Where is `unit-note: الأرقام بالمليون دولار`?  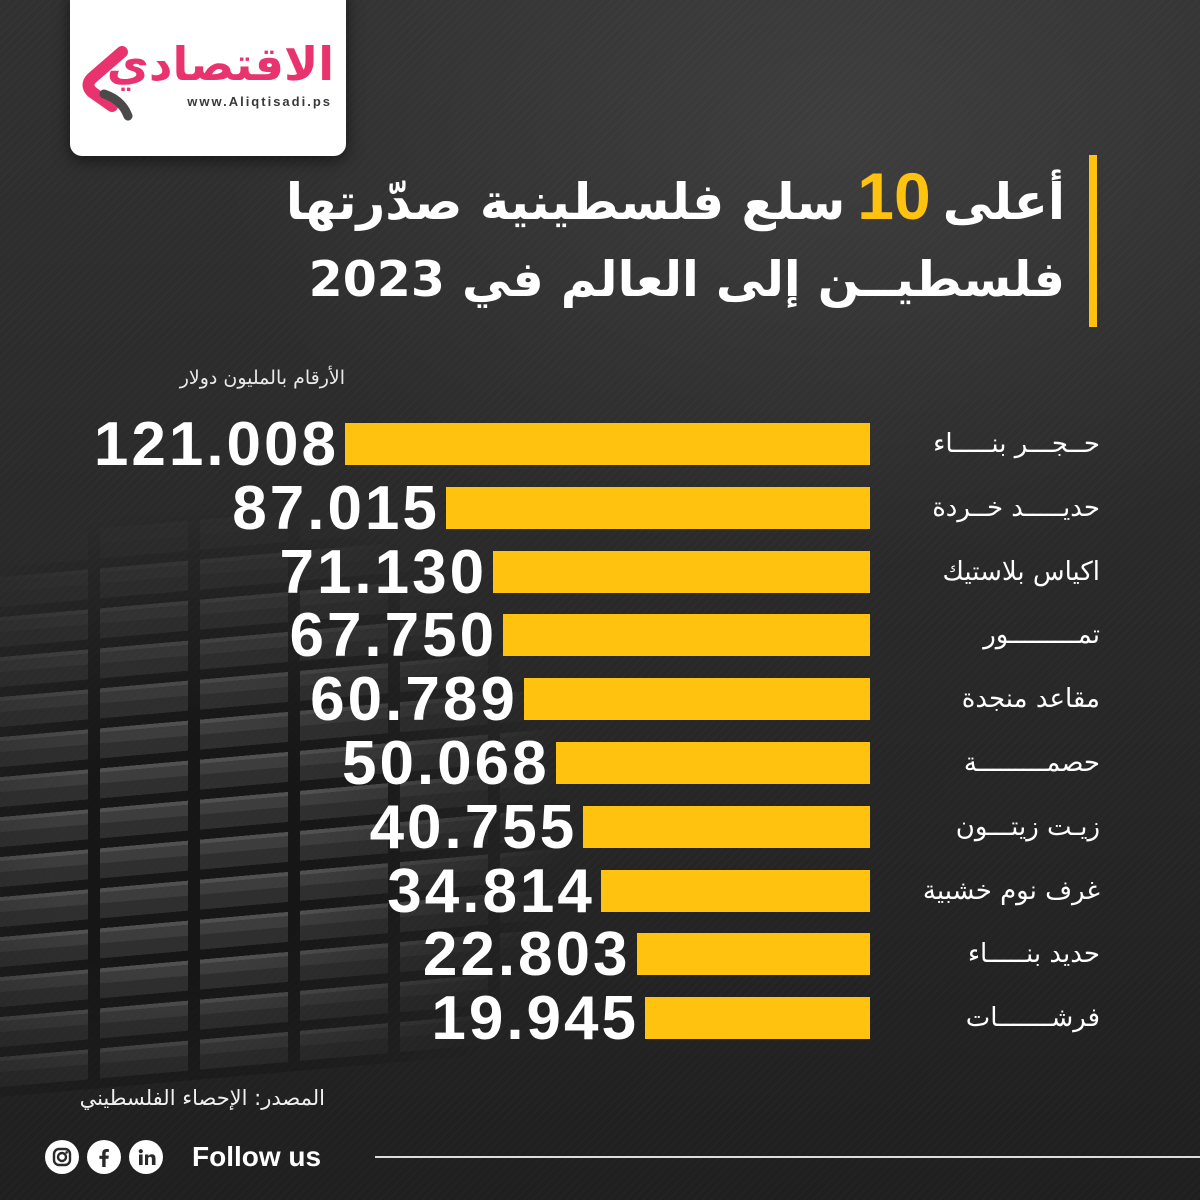
unit-note: الأرقام بالمليون دولار is located at coordinates (262, 378).